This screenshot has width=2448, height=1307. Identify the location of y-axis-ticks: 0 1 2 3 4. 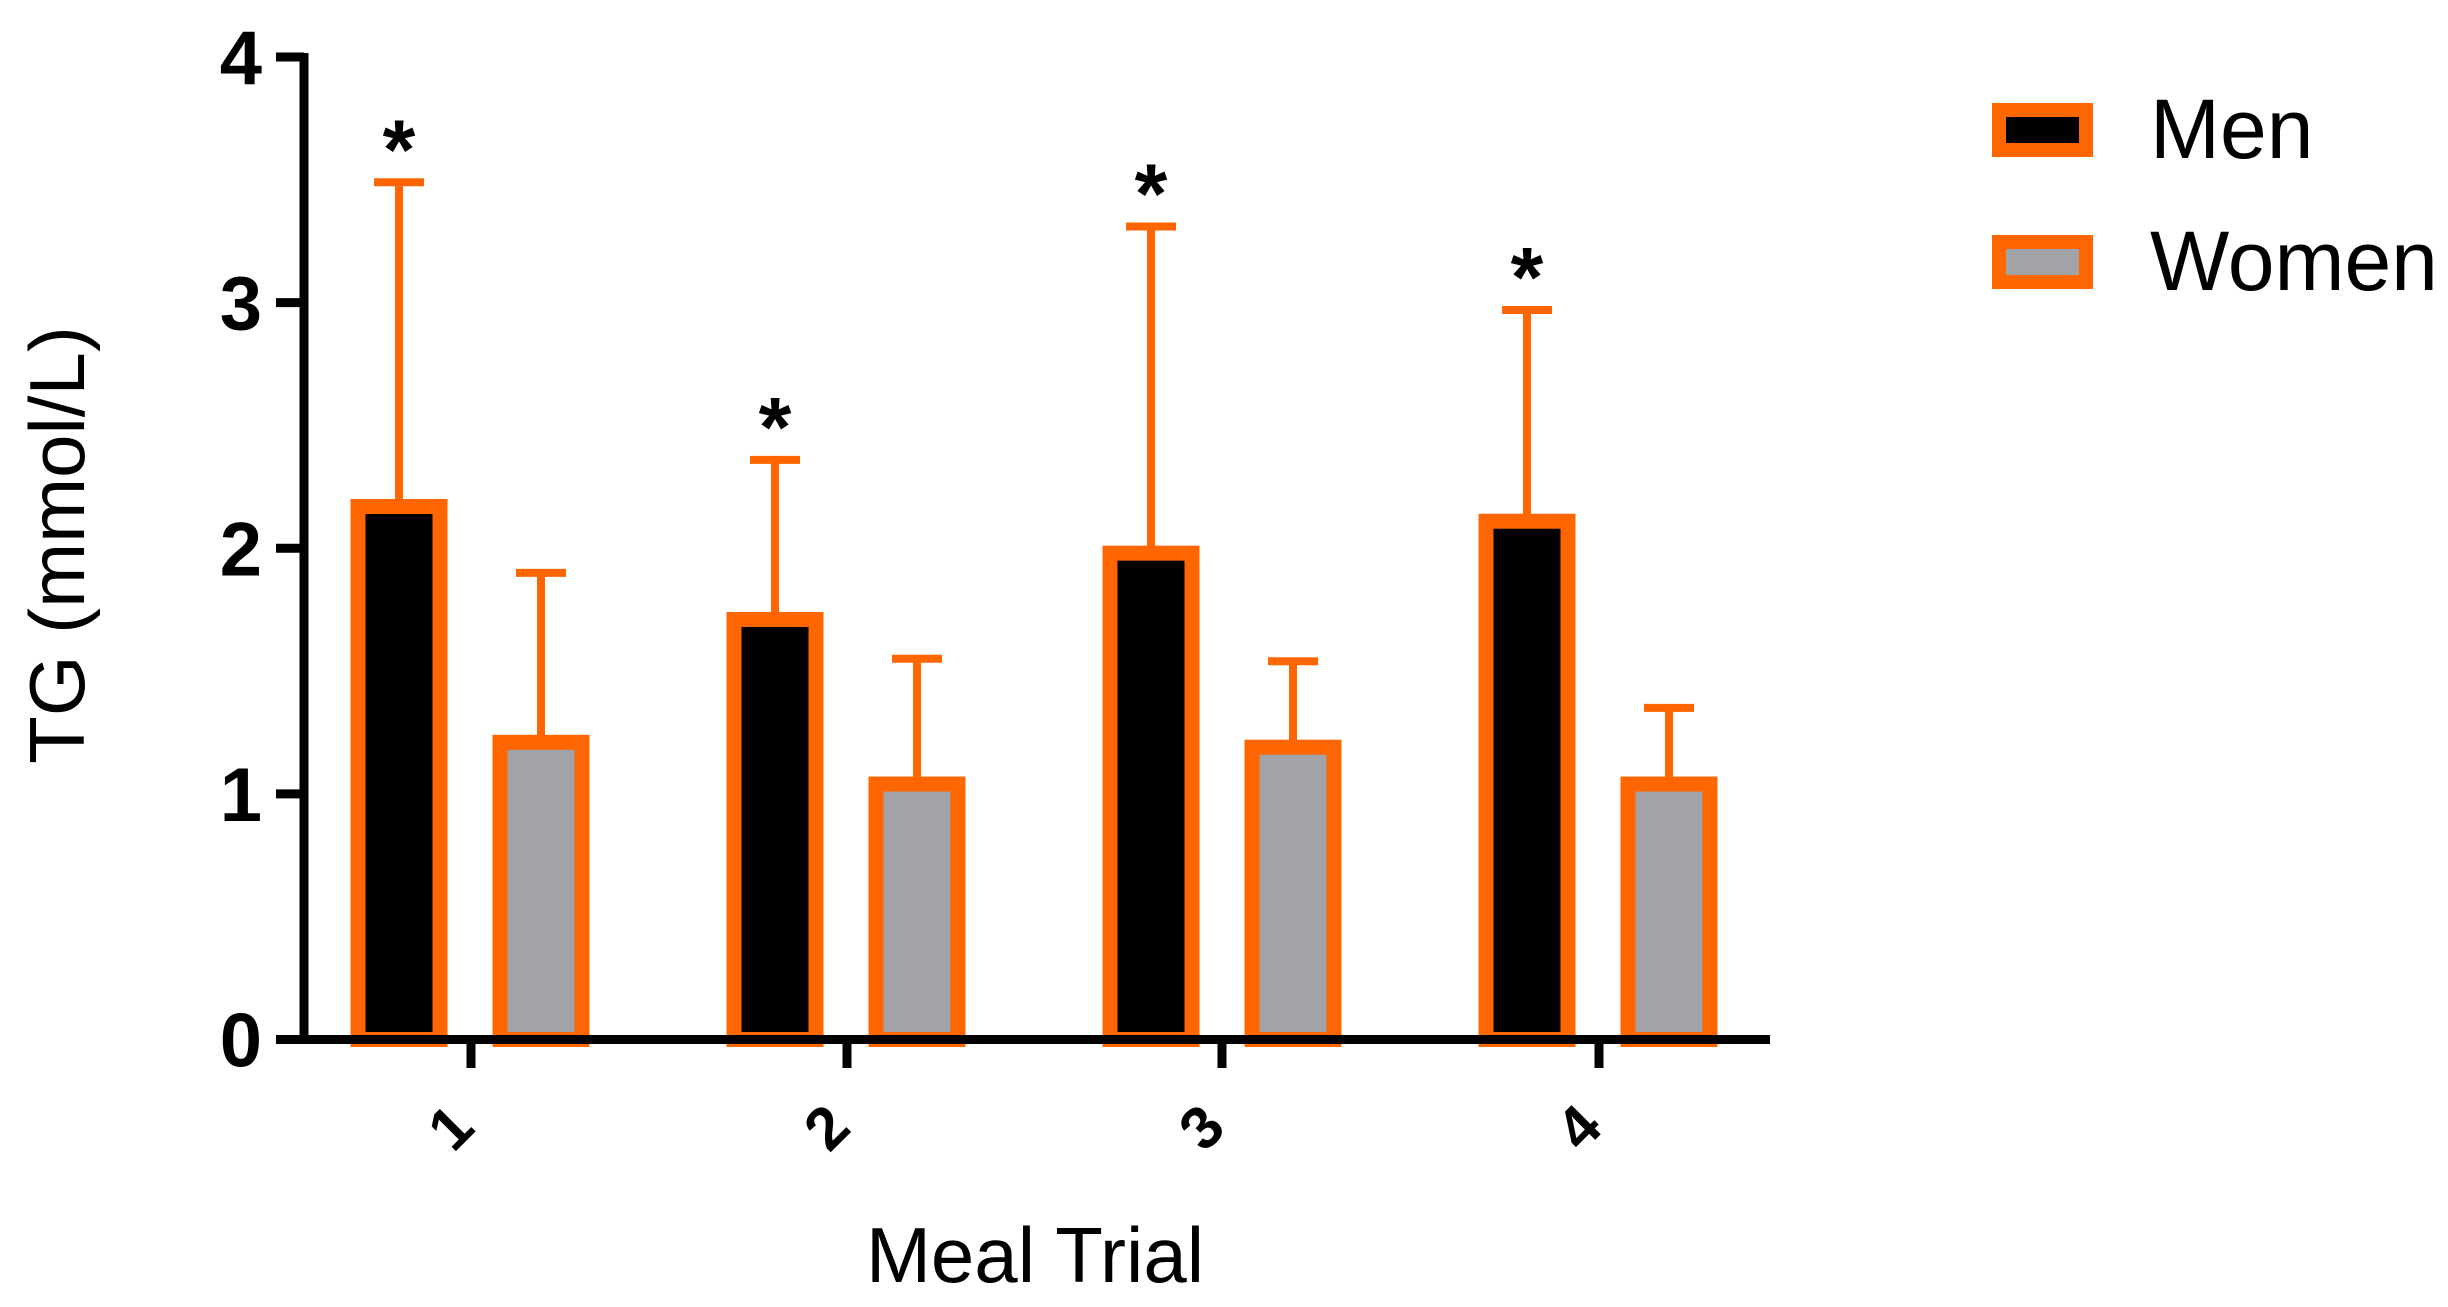
(262, 550).